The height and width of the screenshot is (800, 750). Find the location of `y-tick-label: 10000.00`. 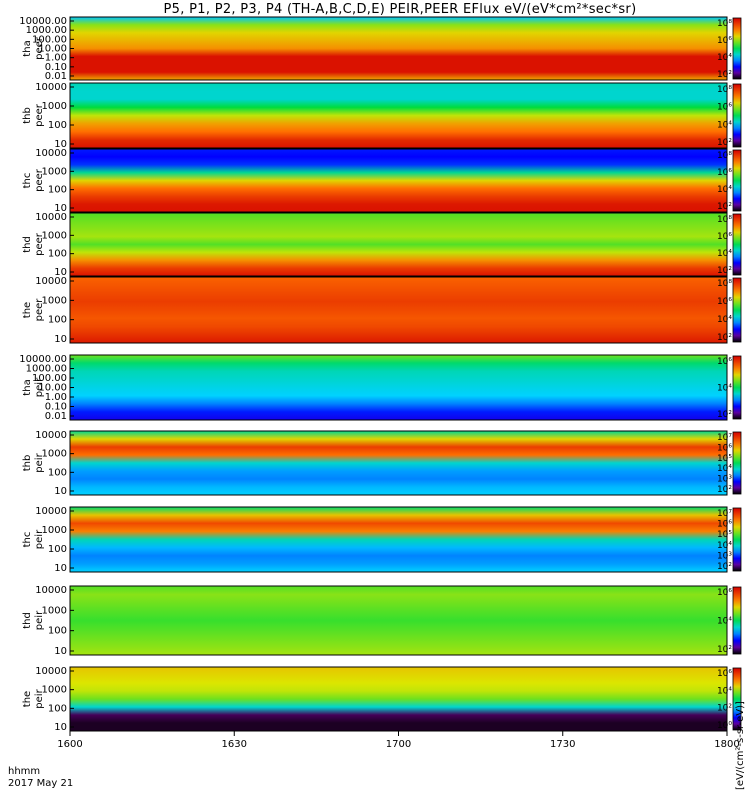

y-tick-label: 10000.00 is located at coordinates (43, 21).